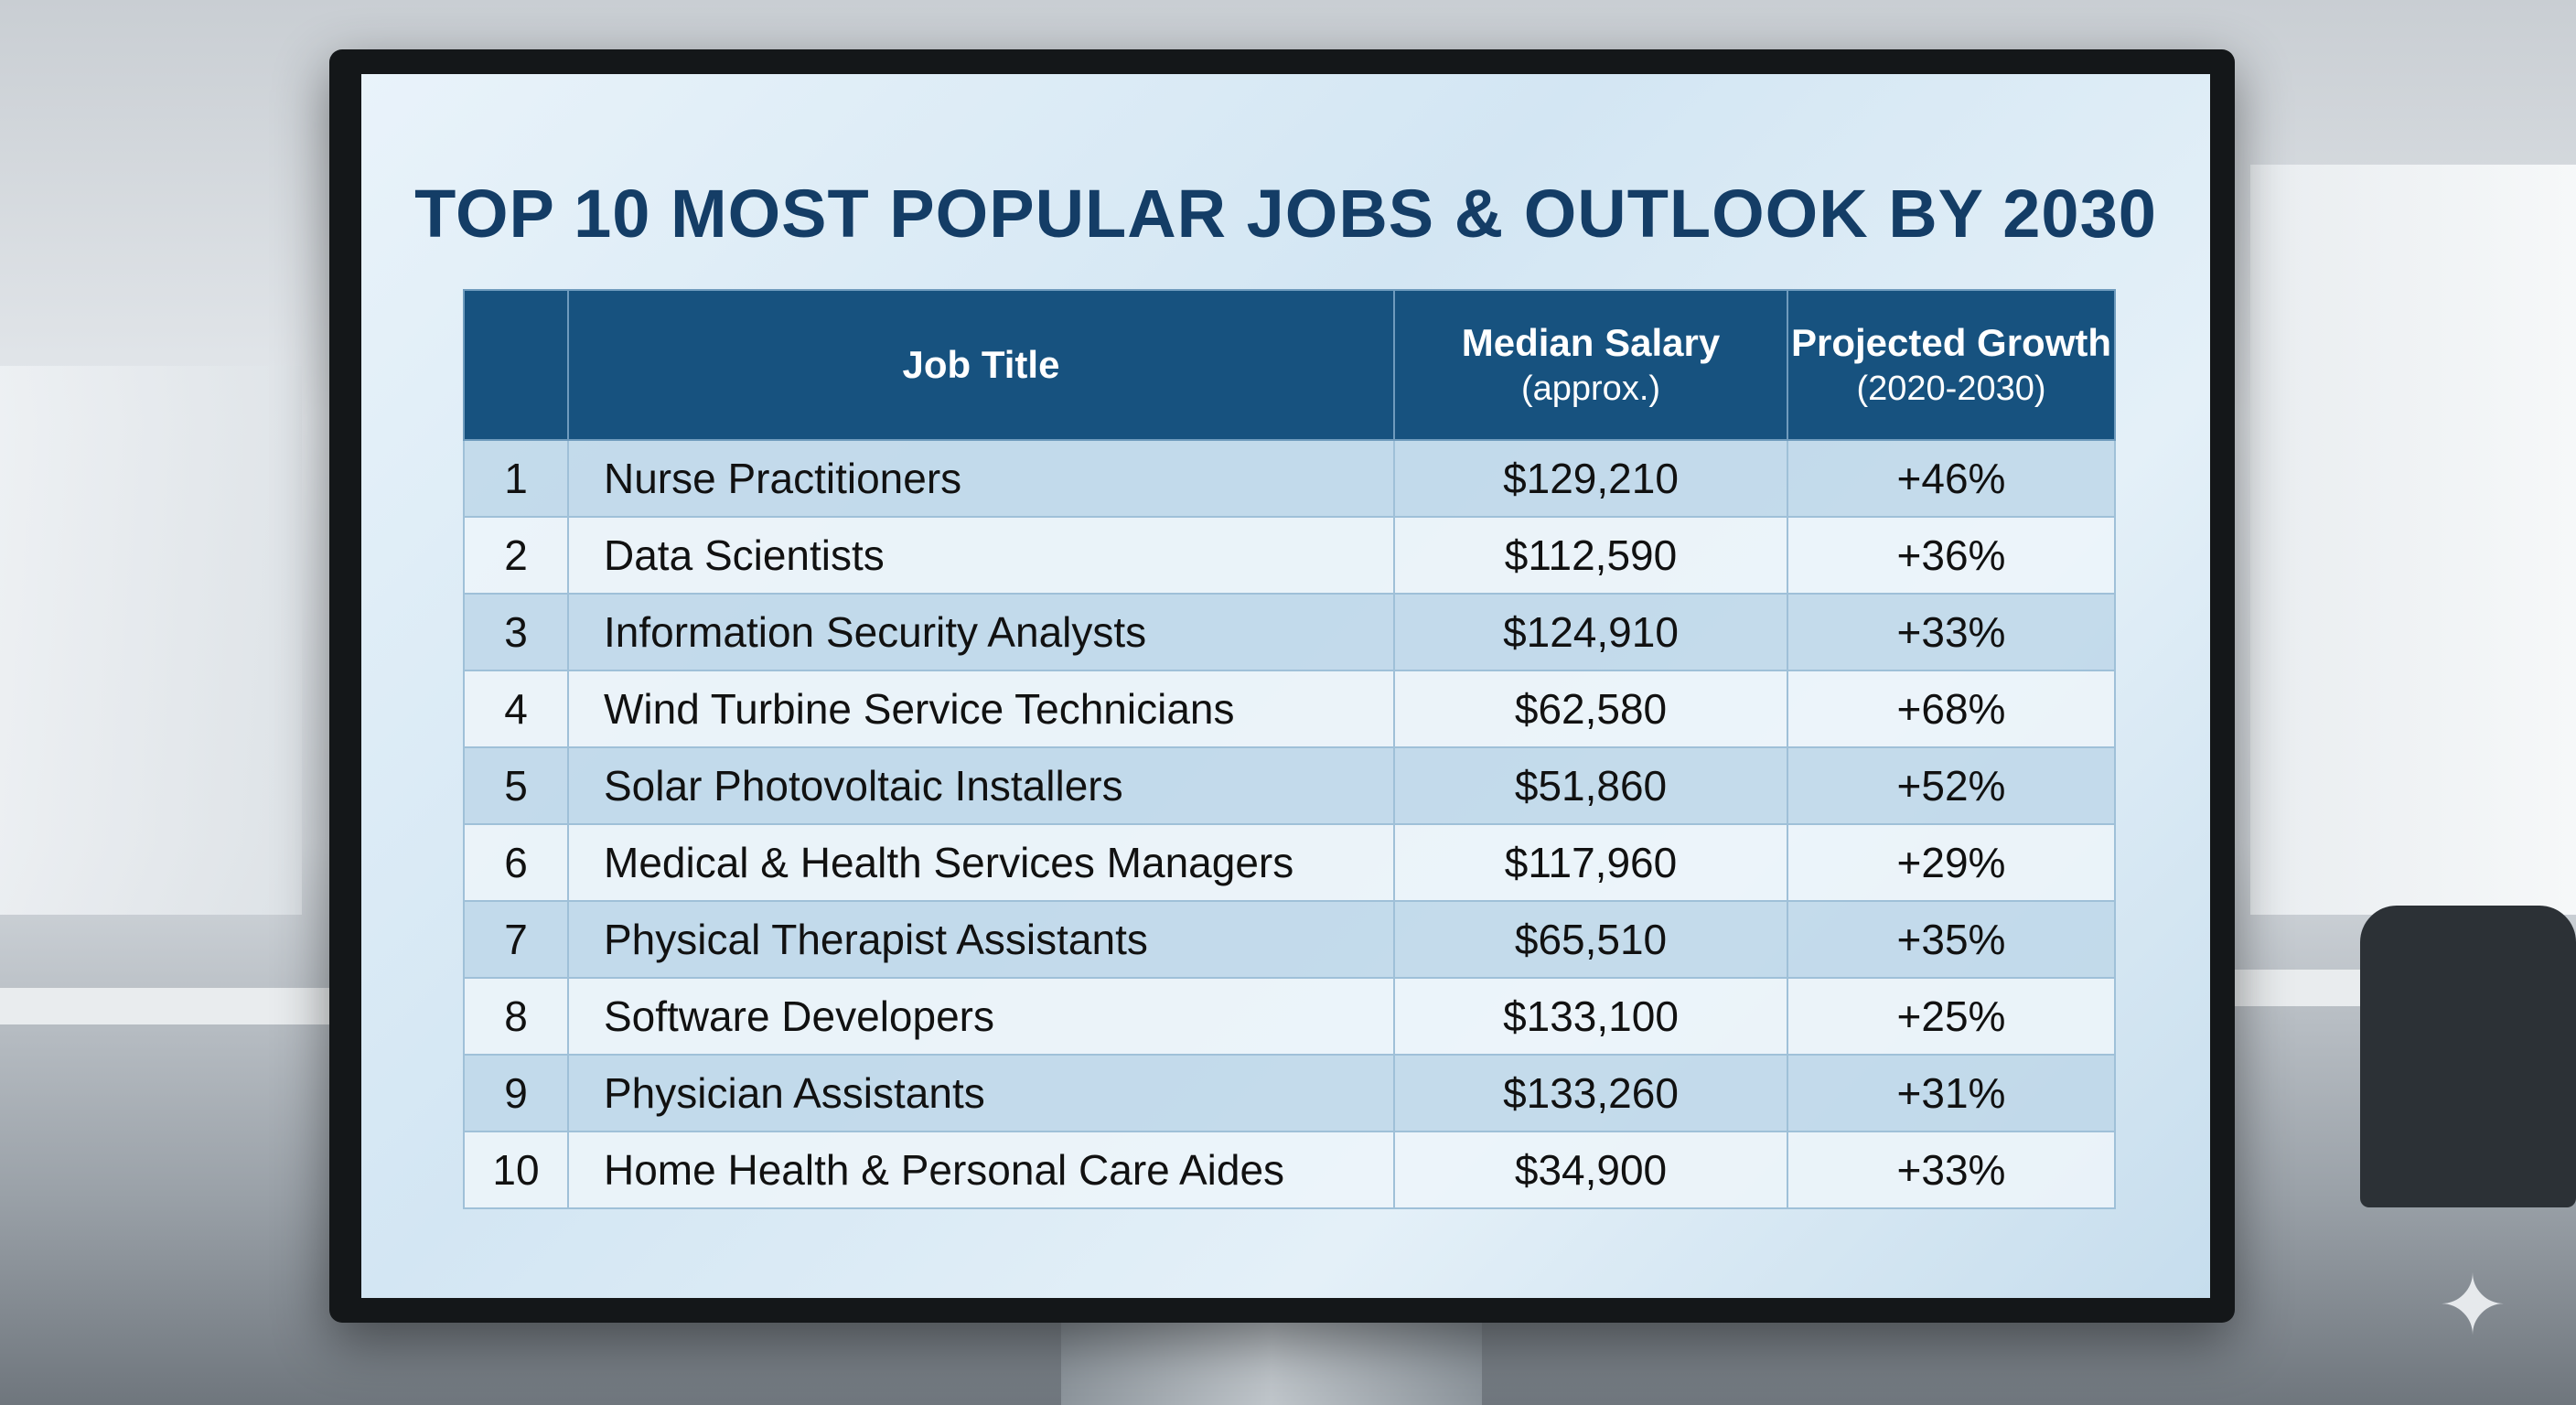 This screenshot has width=2576, height=1405. I want to click on header-salary-sub: (approx.), so click(1590, 388).